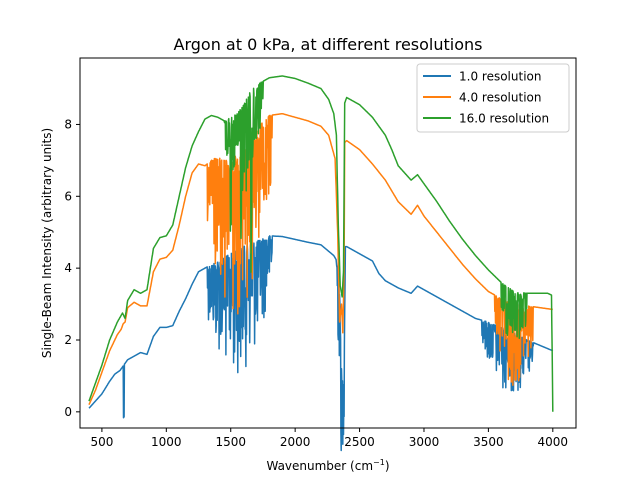 The width and height of the screenshot is (640, 480). I want to click on y-tick-label: 2, so click(68, 340).